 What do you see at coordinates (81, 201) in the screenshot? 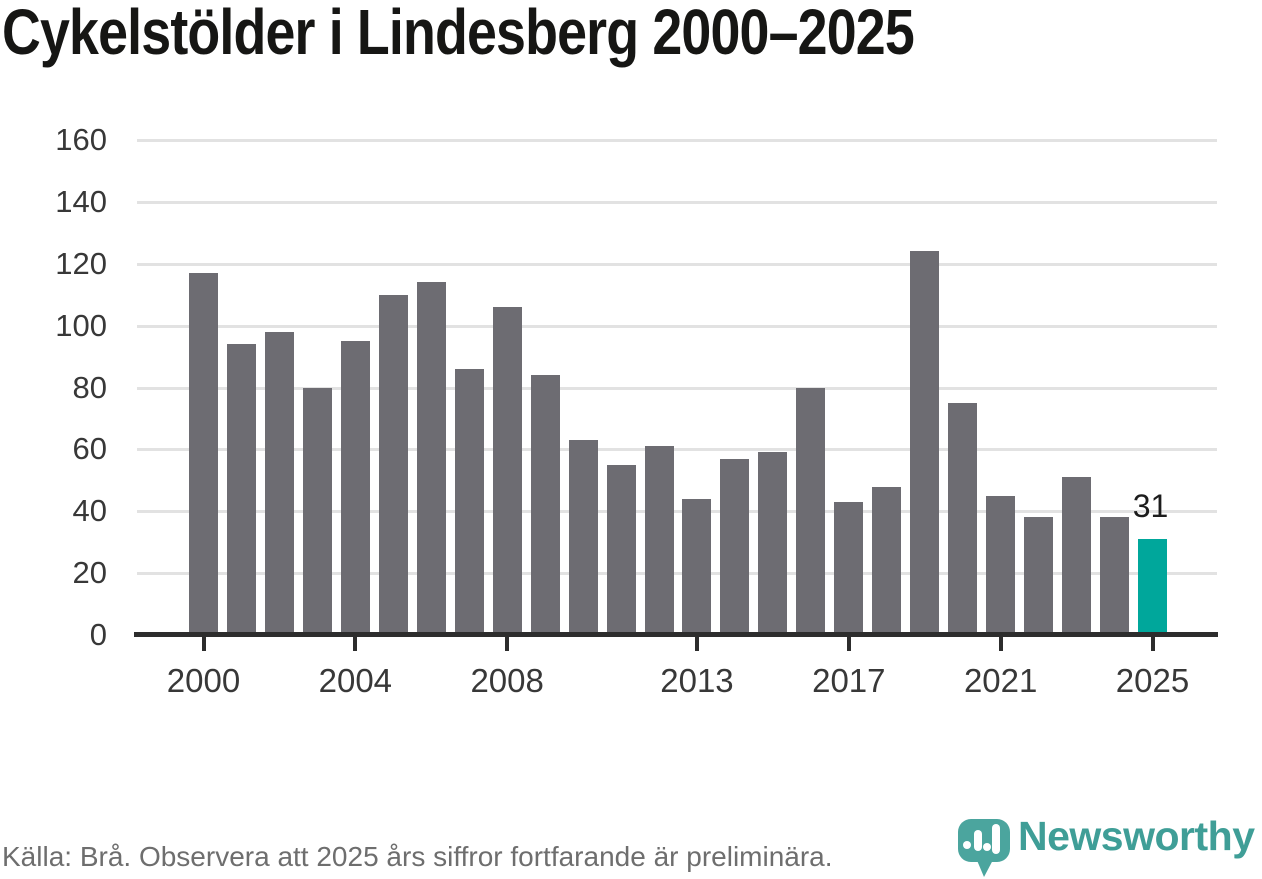
I see `y-axis-label-140: 140` at bounding box center [81, 201].